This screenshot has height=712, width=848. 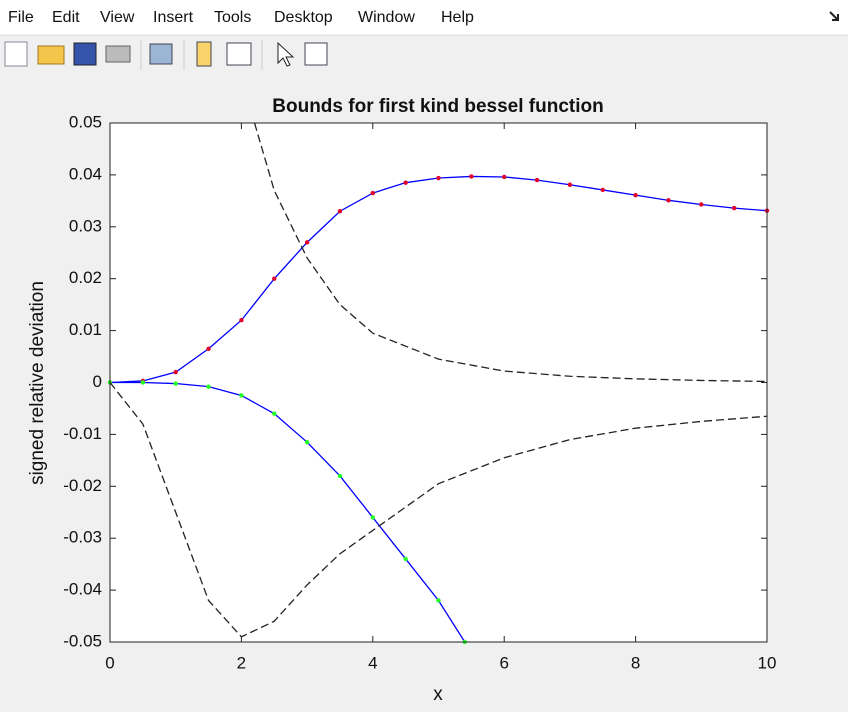 What do you see at coordinates (503, 662) in the screenshot?
I see `x-tick-label: 6` at bounding box center [503, 662].